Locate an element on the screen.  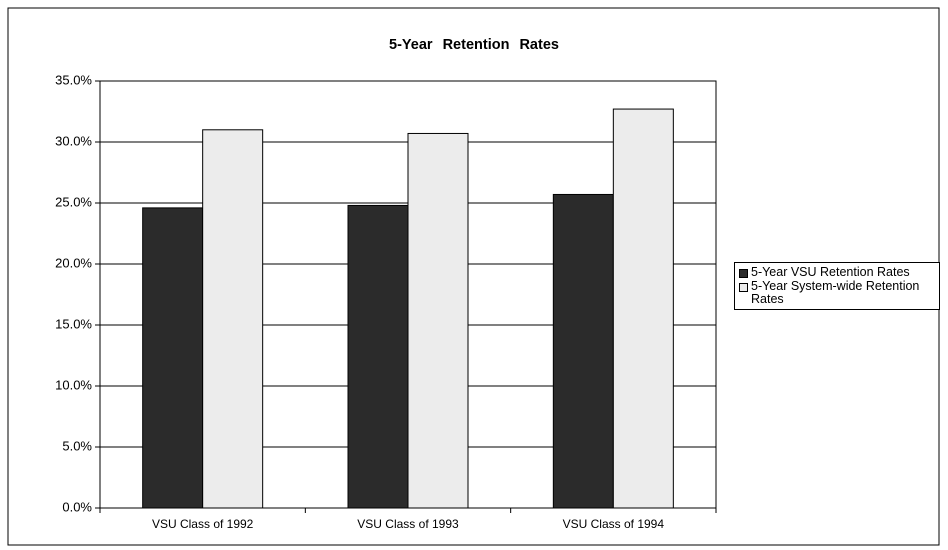
y-tick-label: 5.0% is located at coordinates (77, 445).